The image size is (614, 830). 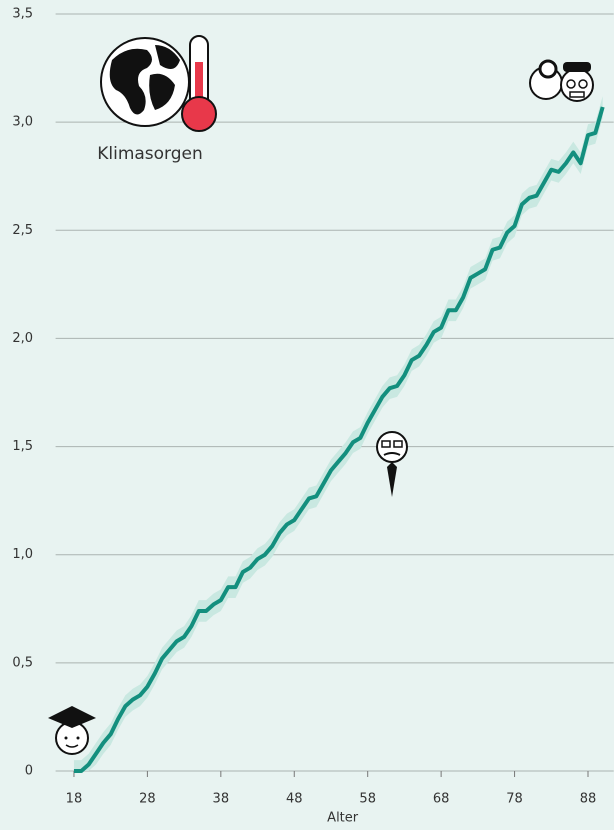 What do you see at coordinates (392, 464) in the screenshot?
I see `teacher-icon` at bounding box center [392, 464].